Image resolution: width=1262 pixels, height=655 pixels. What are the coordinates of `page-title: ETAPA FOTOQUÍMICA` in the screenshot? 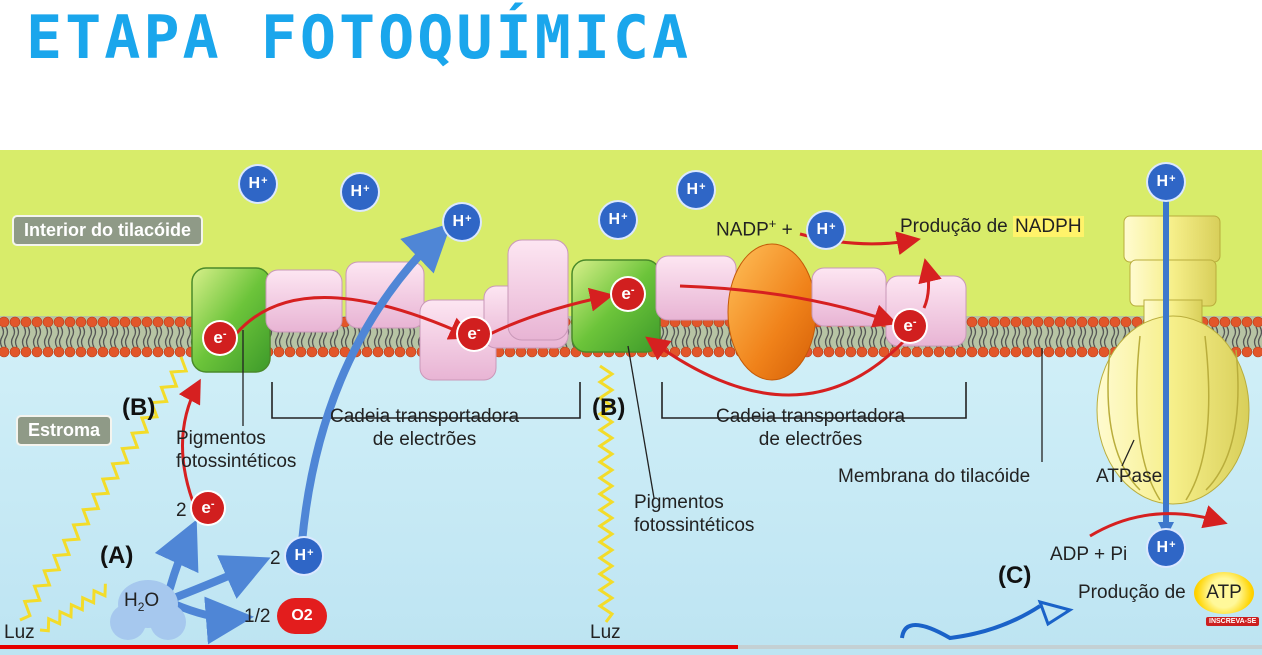 It's located at (359, 38).